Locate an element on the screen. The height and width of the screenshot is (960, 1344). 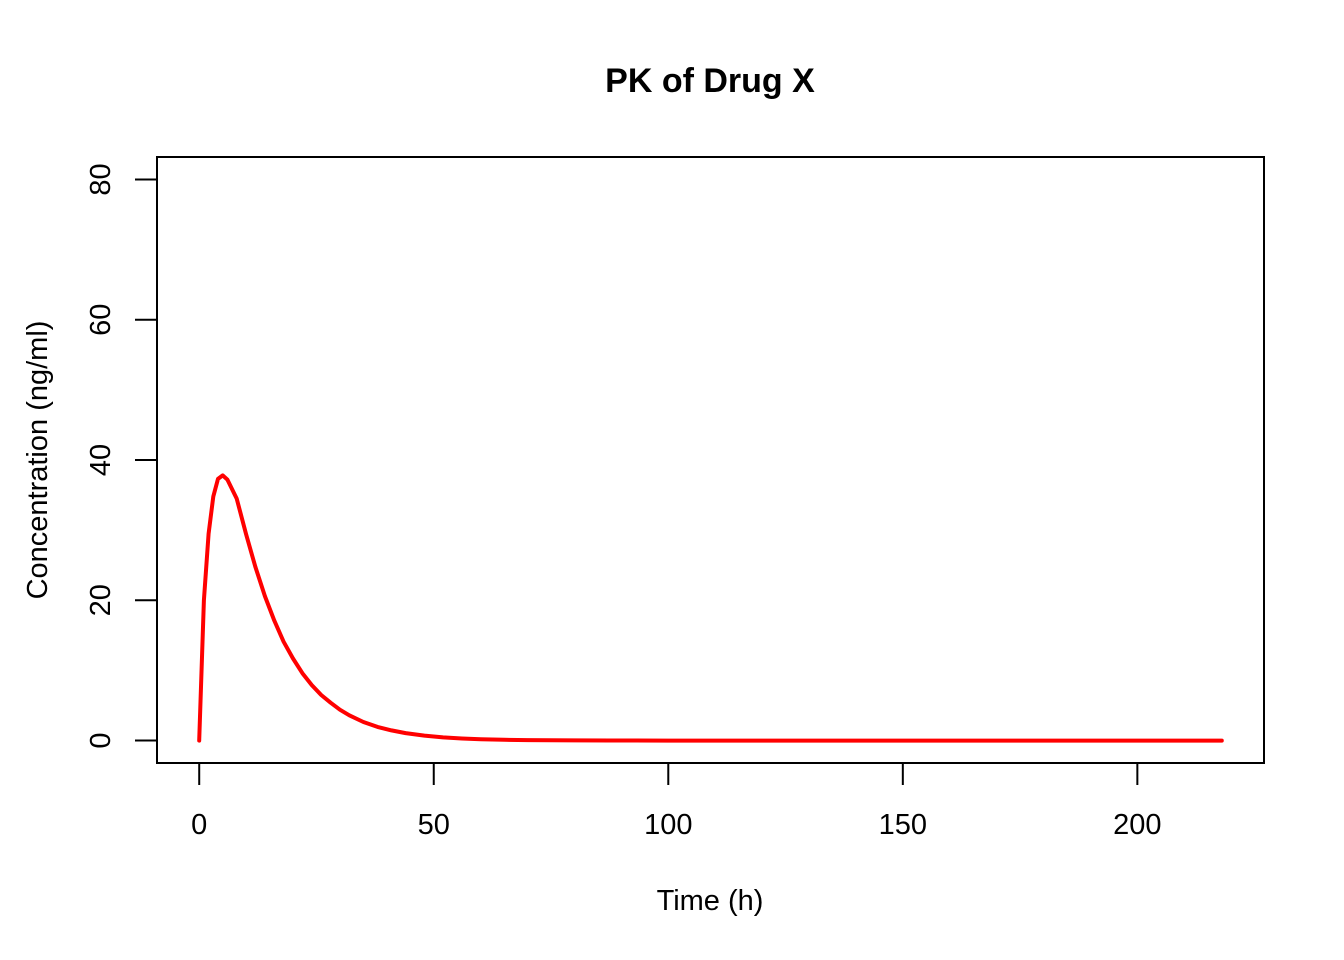
x-axis: 0 50 100 150 200 is located at coordinates (676, 801).